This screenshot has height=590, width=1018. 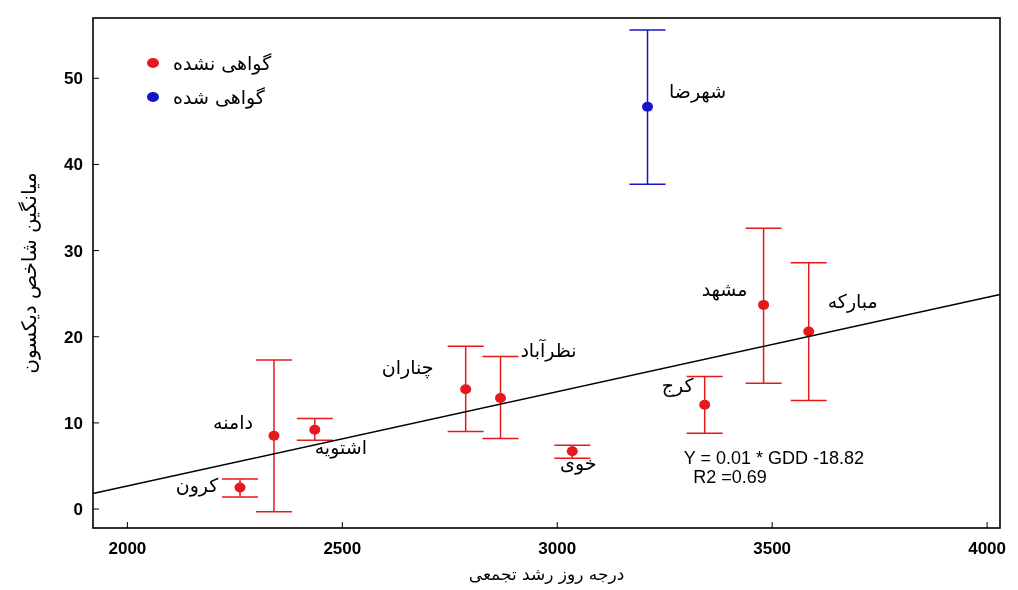 I want to click on legend-label: گواهی شده, so click(x=219, y=97).